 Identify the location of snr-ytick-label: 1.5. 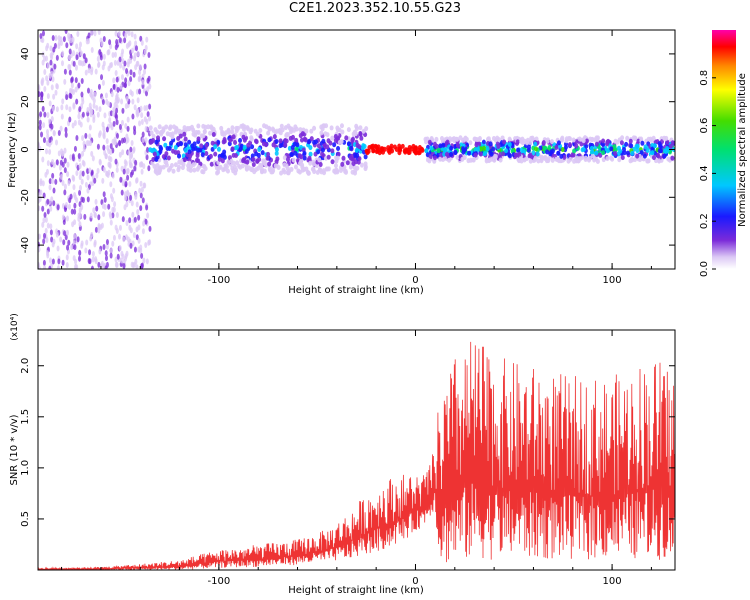
(25, 417).